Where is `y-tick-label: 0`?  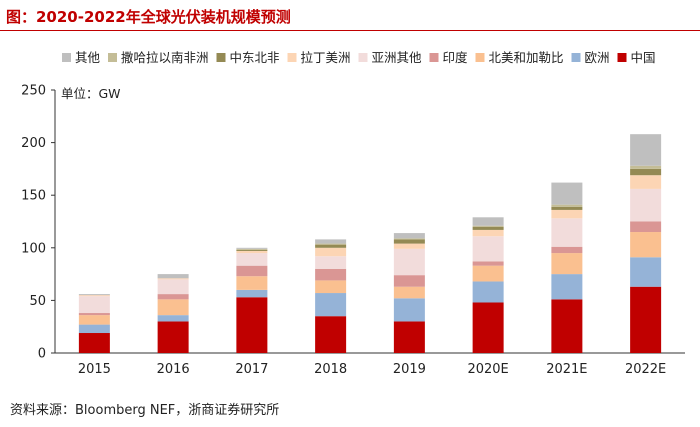 y-tick-label: 0 is located at coordinates (42, 354).